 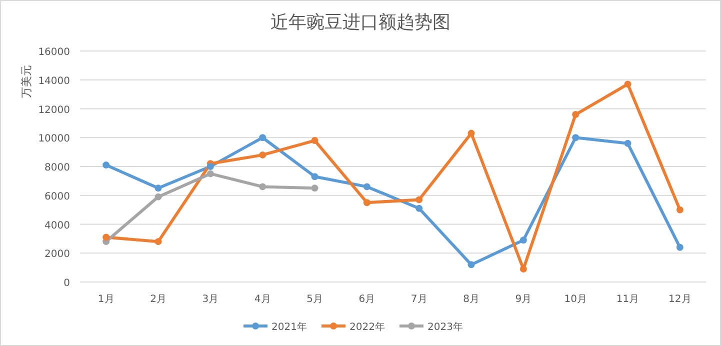 I want to click on x-tick-label: 7月, so click(x=419, y=299).